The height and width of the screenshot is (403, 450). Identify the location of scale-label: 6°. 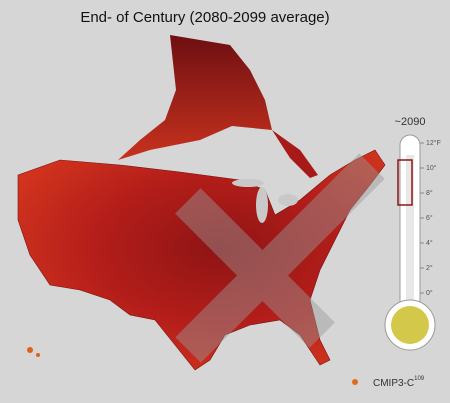
(429, 218).